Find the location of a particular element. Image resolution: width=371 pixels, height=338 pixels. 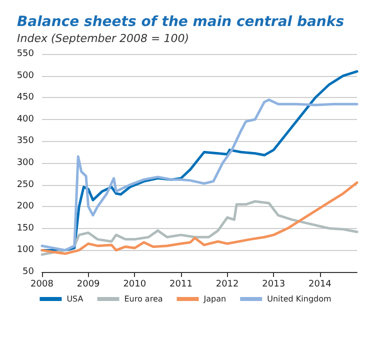

y-tick-label: 250 is located at coordinates (25, 185).